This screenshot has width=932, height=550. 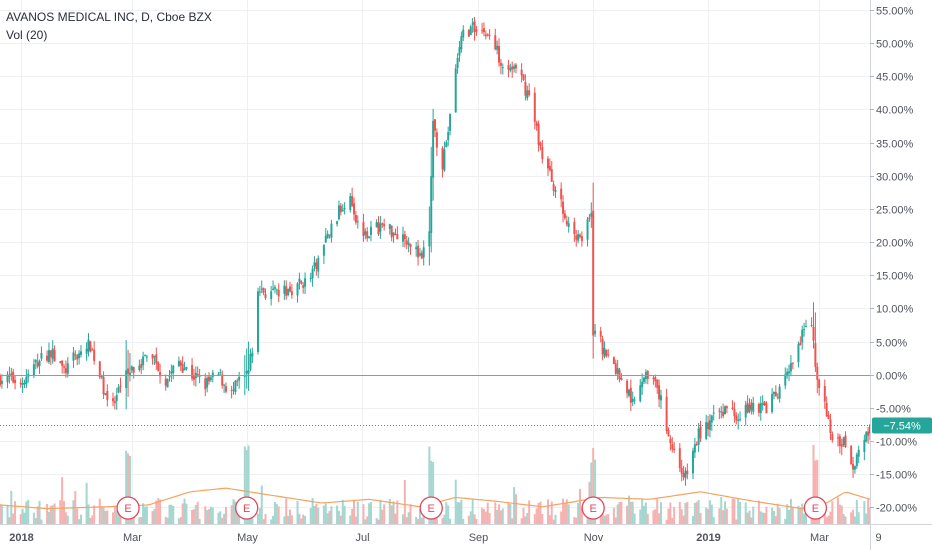 I want to click on y-tick-label: 25.00%, so click(x=895, y=211).